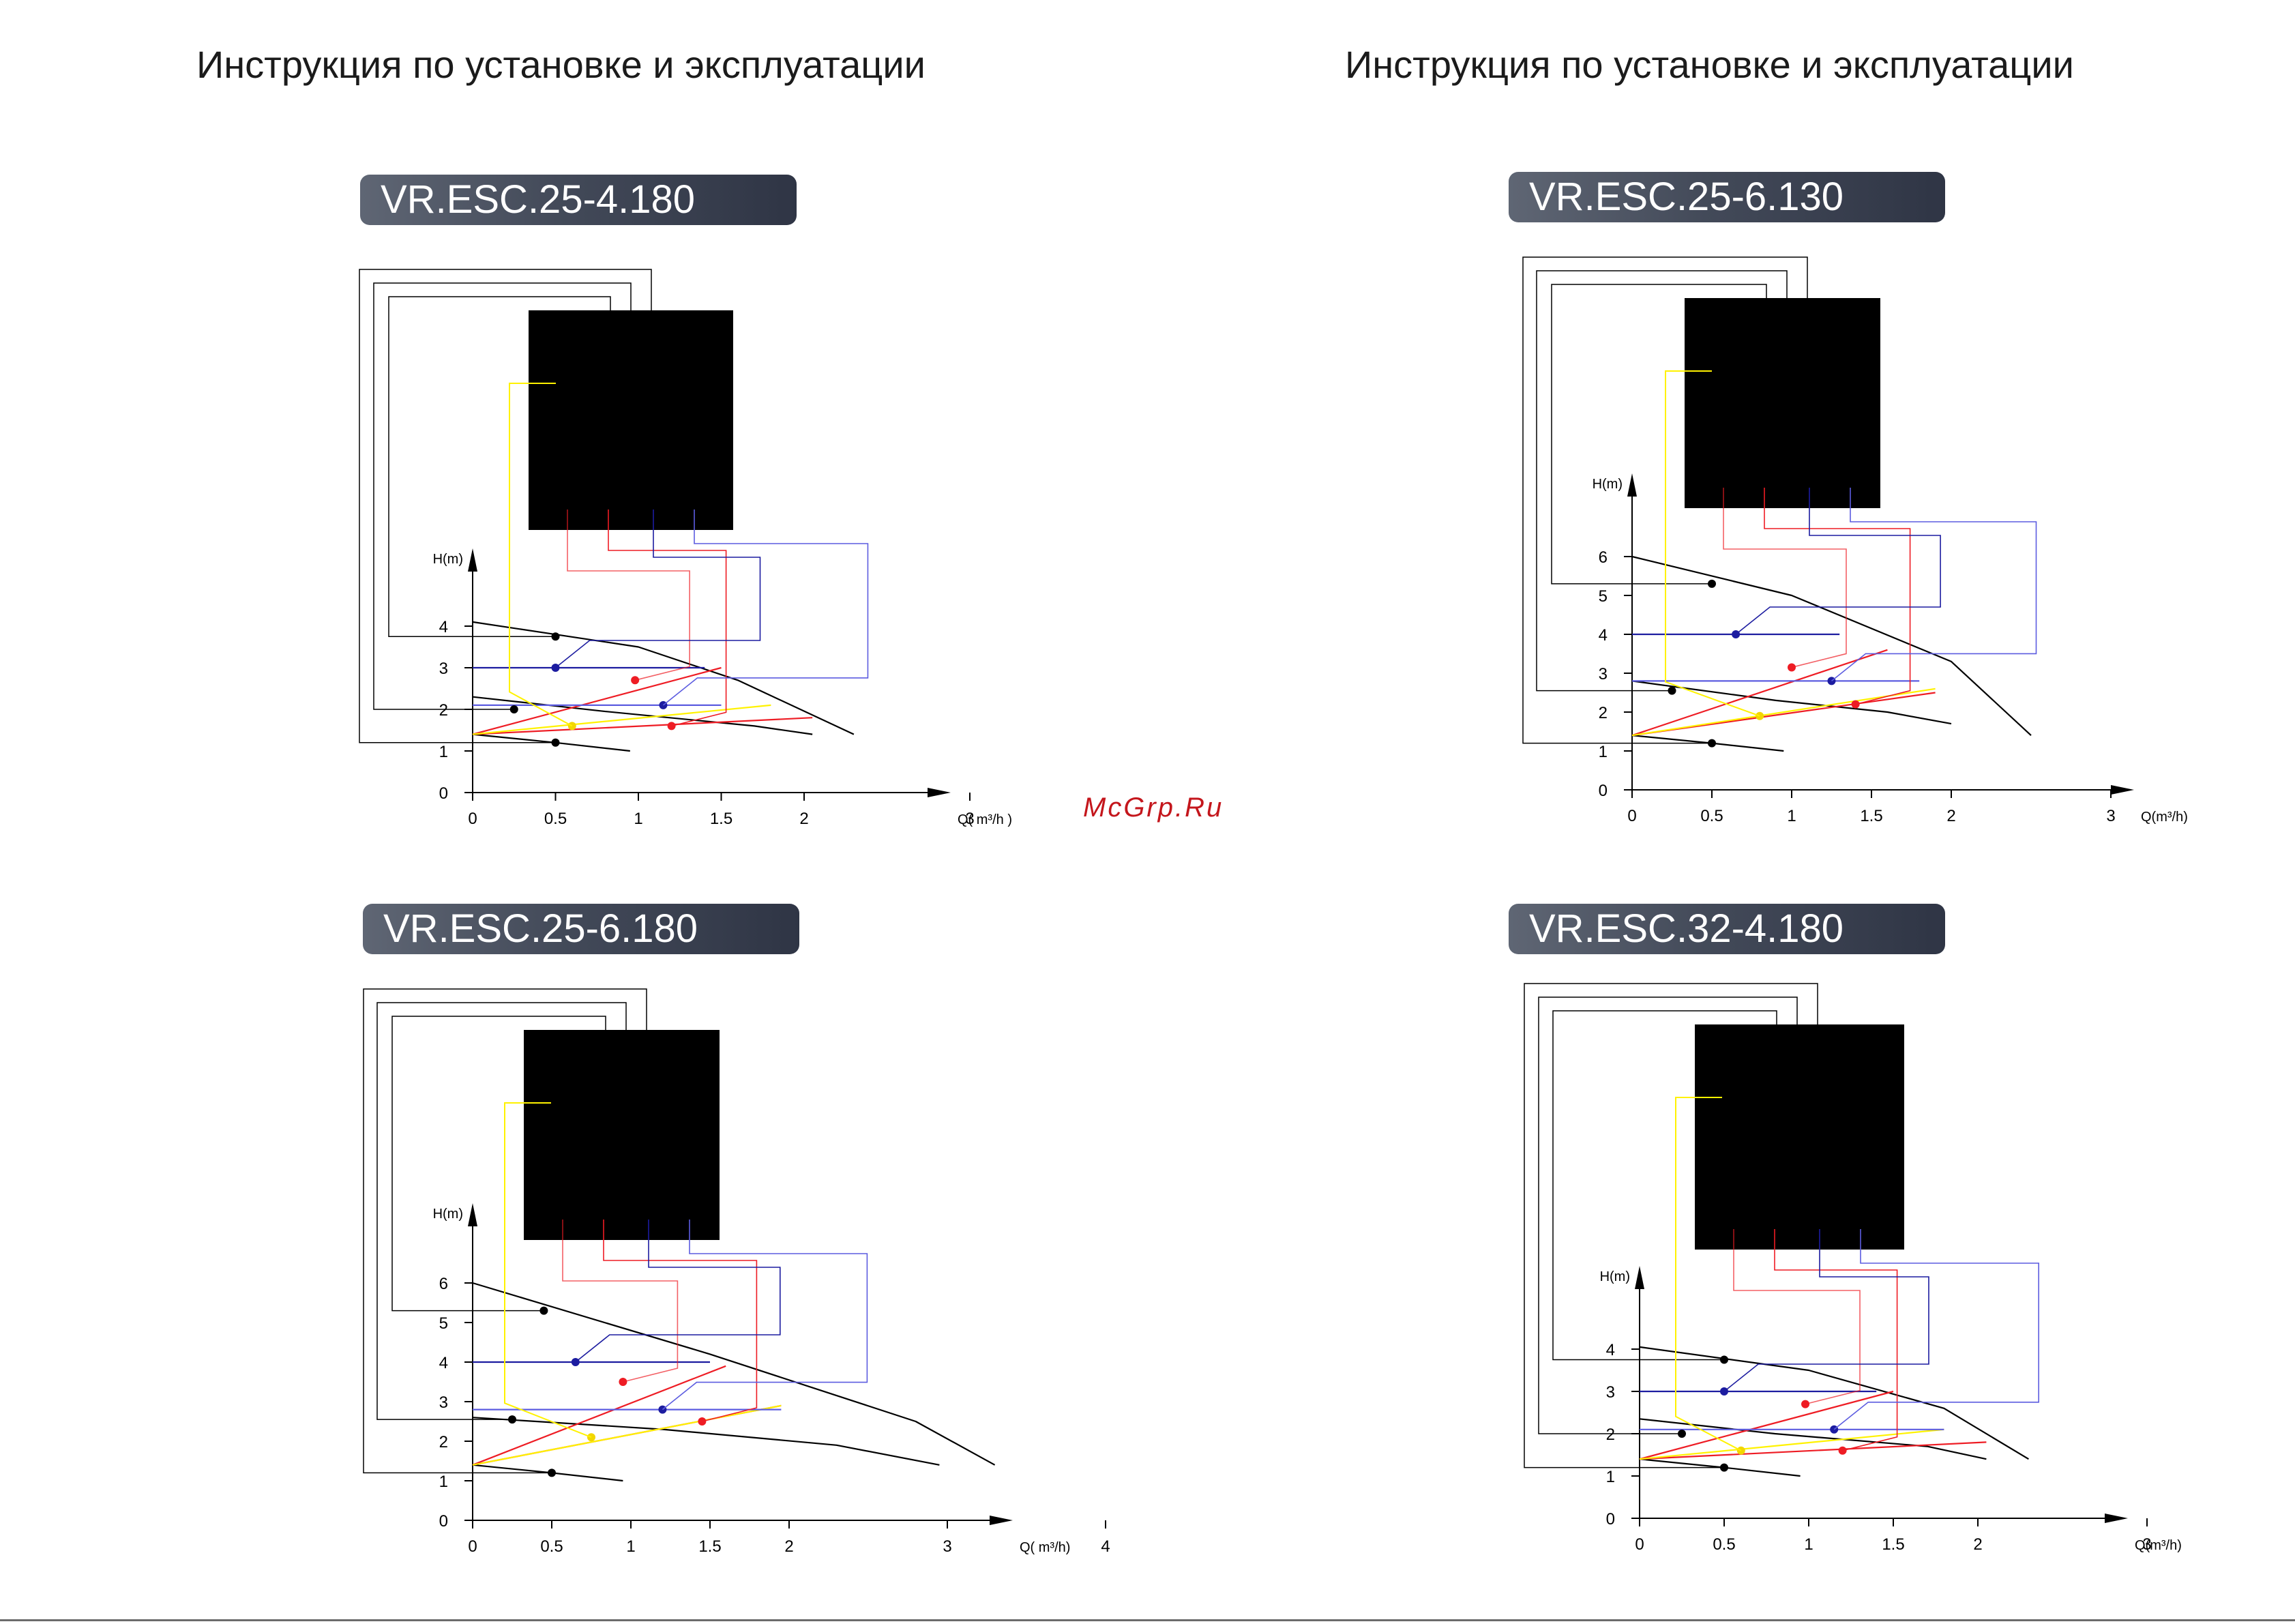 This screenshot has width=2295, height=1624. What do you see at coordinates (1153, 808) in the screenshot?
I see `watermark-text: McGrp.Ru` at bounding box center [1153, 808].